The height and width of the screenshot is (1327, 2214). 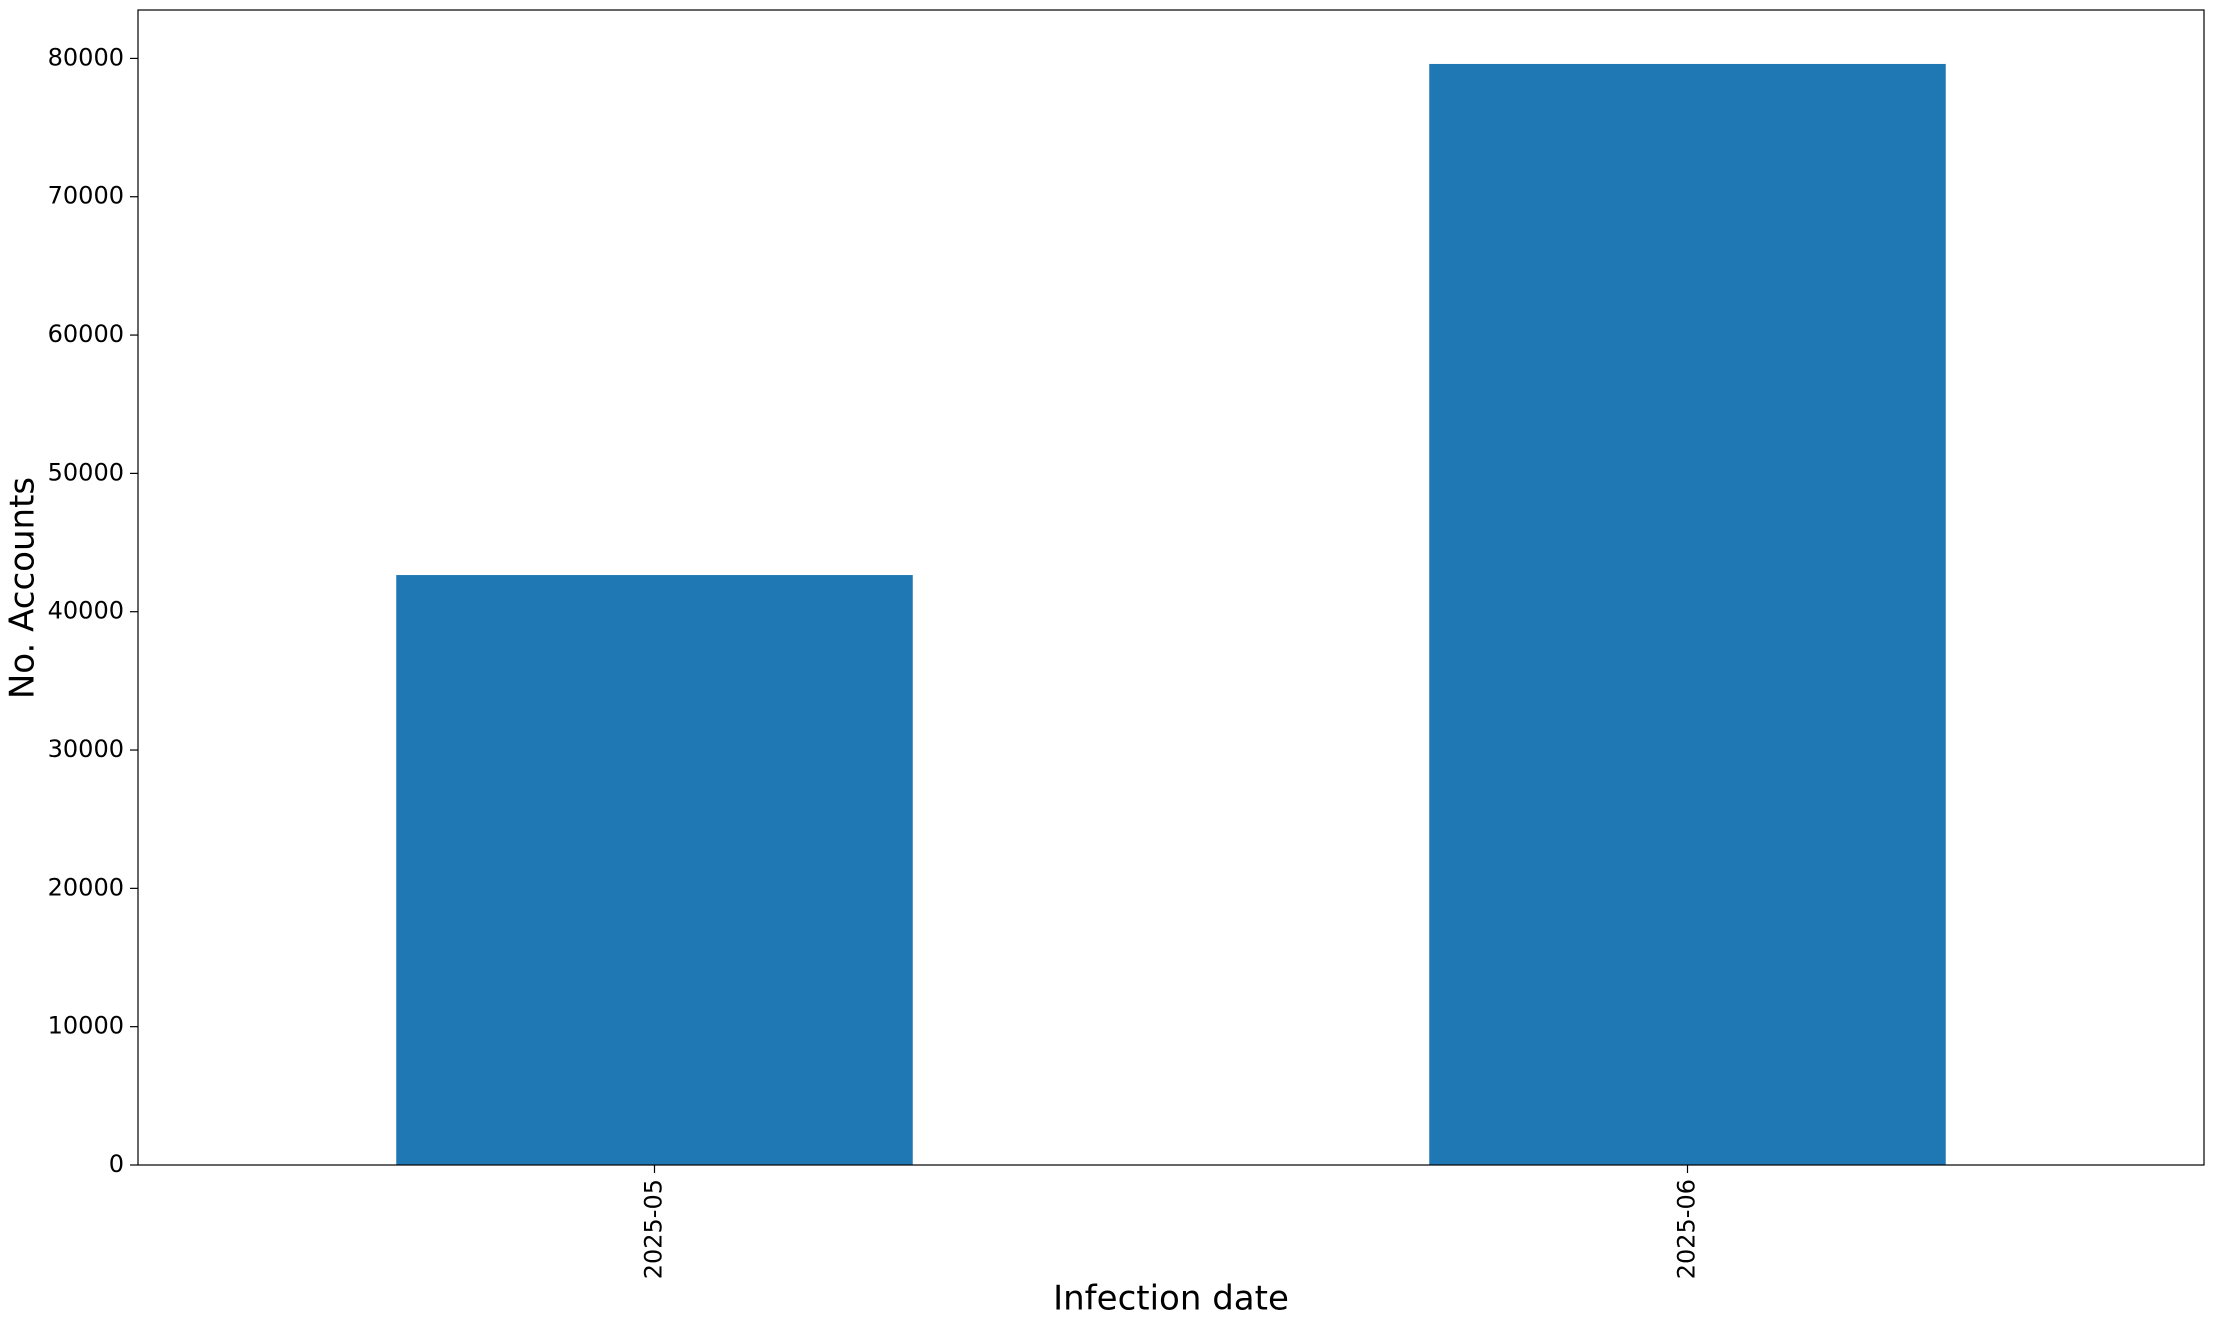 What do you see at coordinates (1687, 1229) in the screenshot?
I see `x-tick-label: 2025-06` at bounding box center [1687, 1229].